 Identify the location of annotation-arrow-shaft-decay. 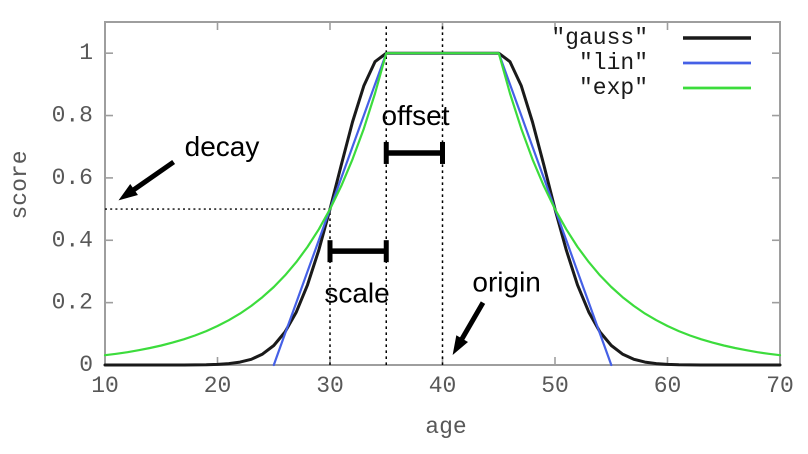
(150, 178).